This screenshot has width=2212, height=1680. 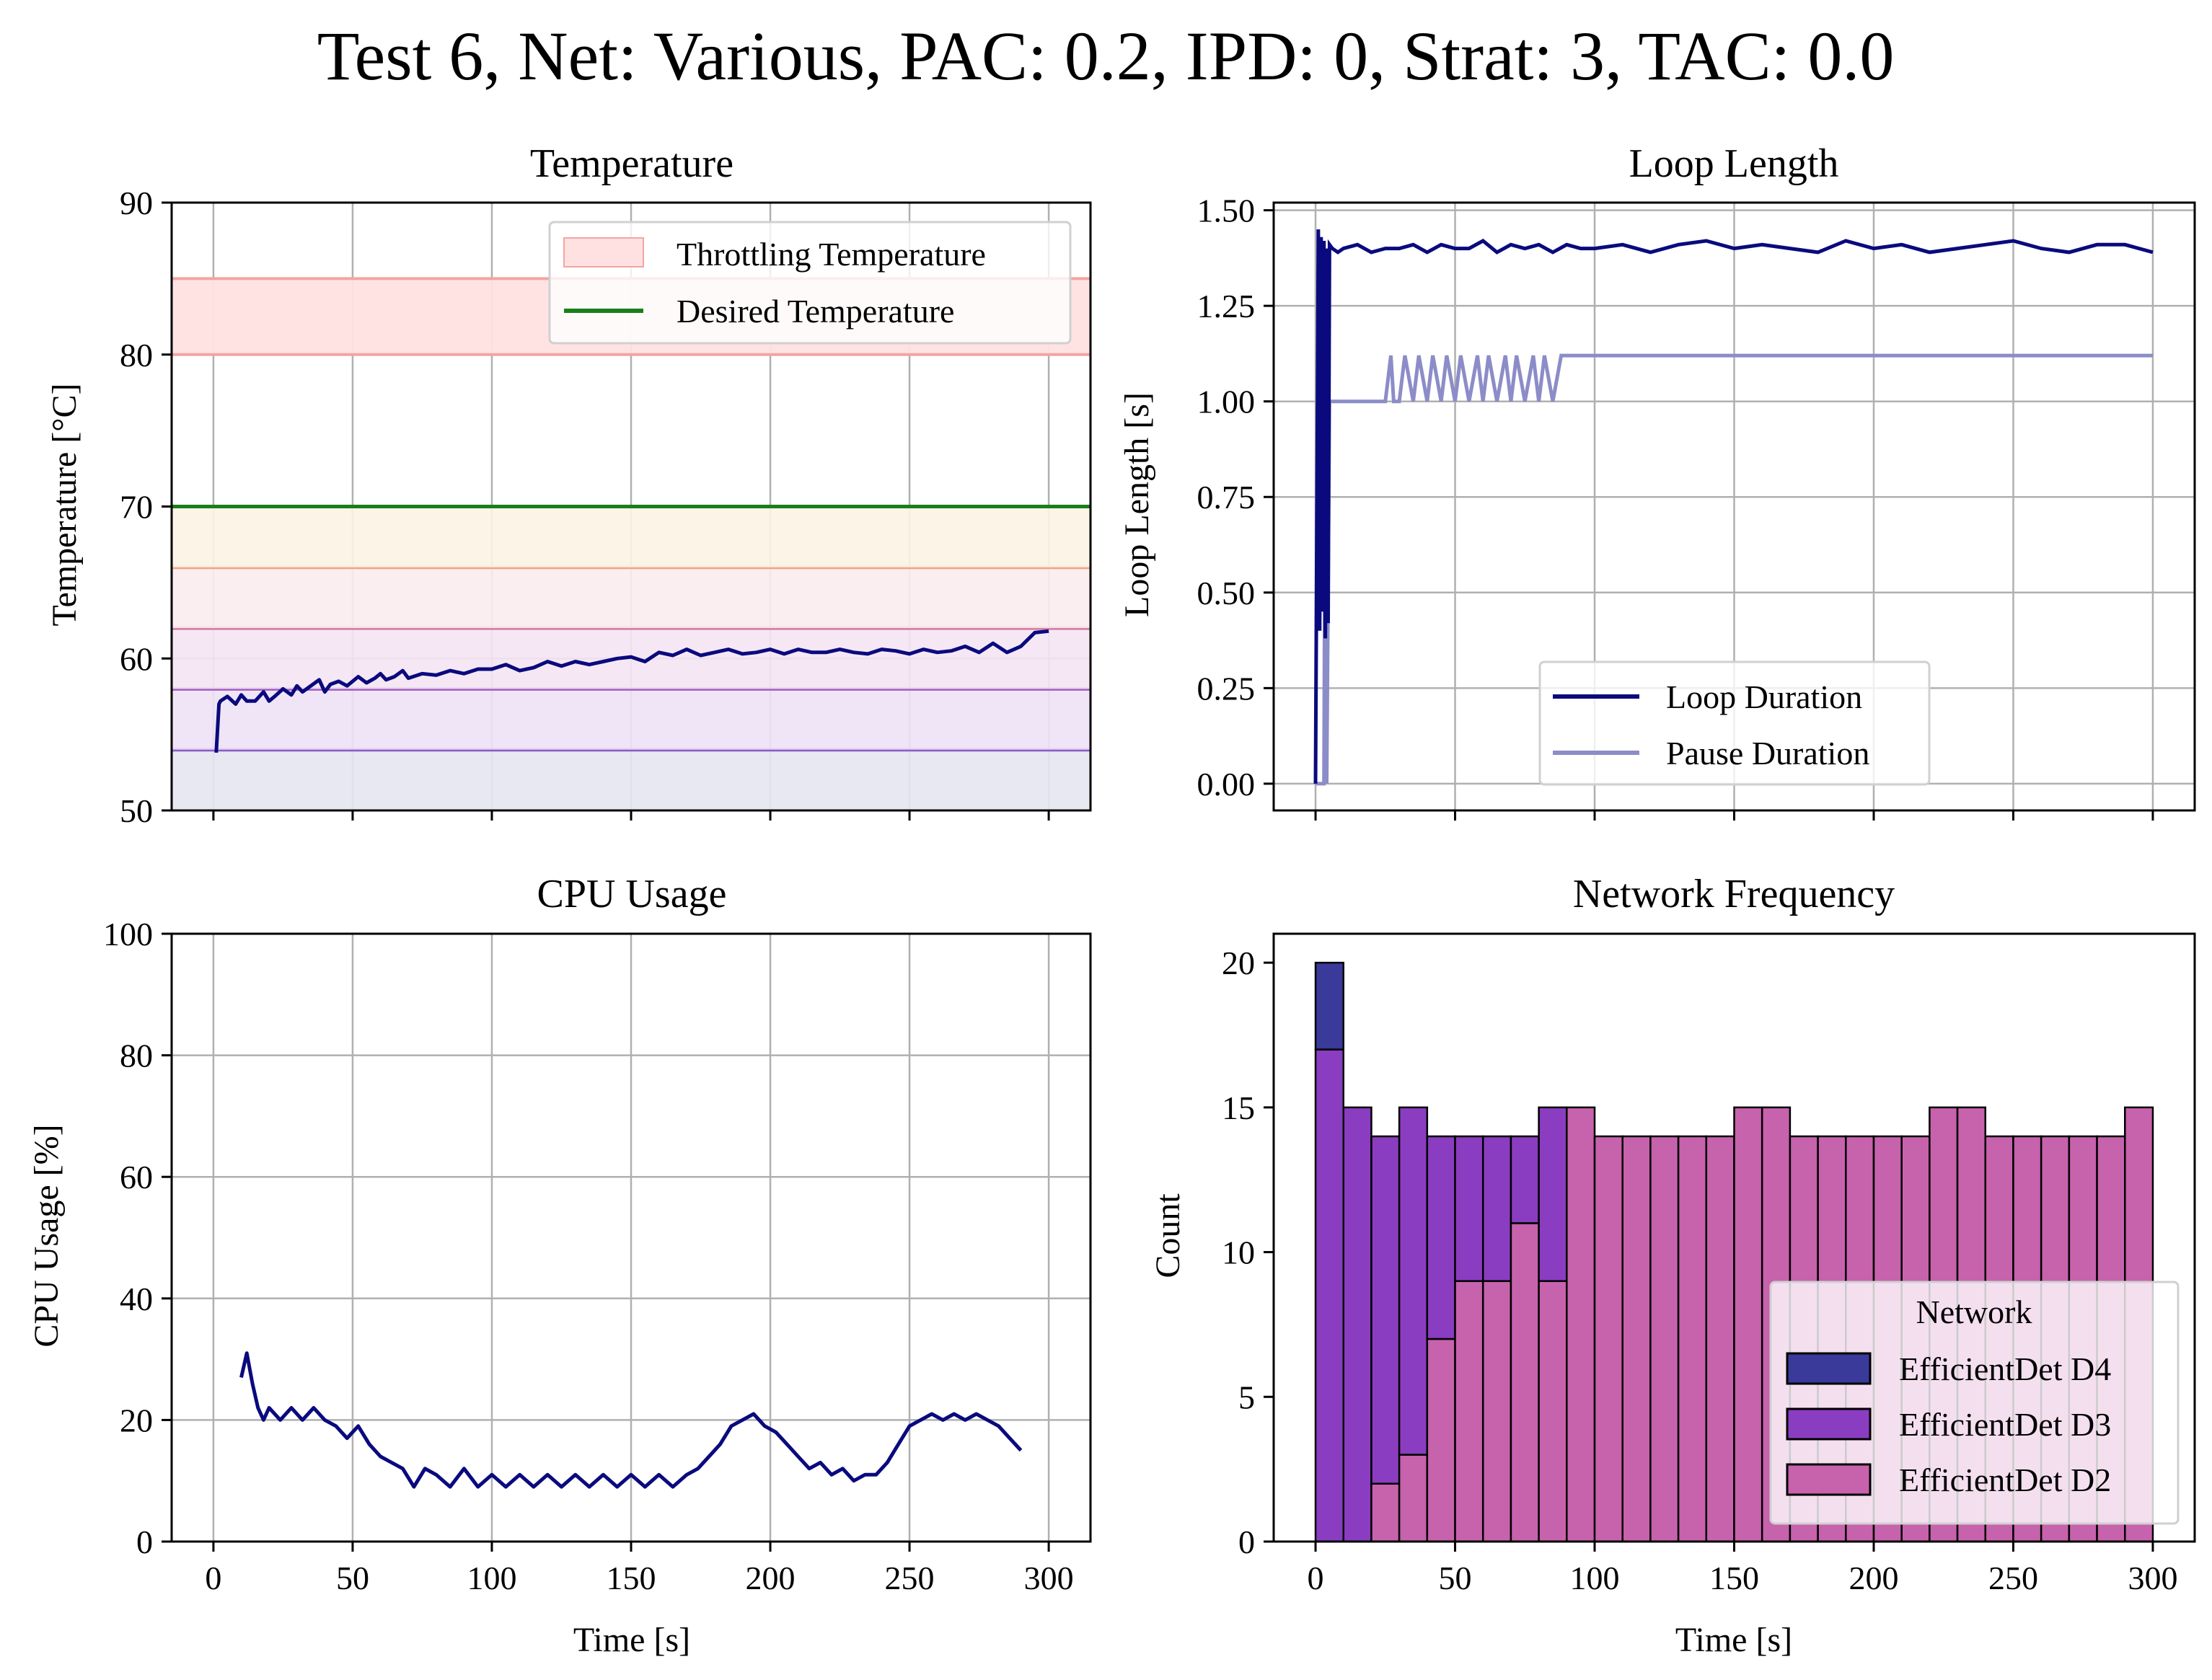 I want to click on legend-label-desired: Desired Temperature, so click(x=815, y=311).